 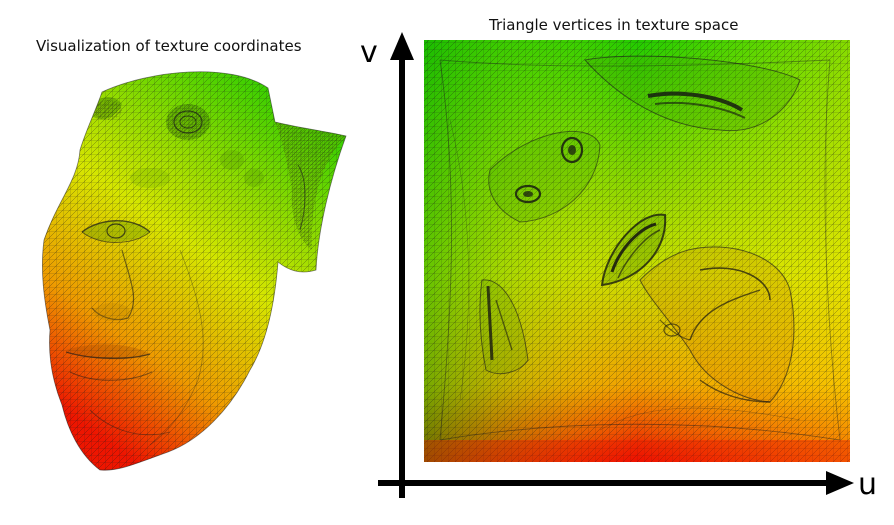 What do you see at coordinates (188, 122) in the screenshot?
I see `face-horn-center` at bounding box center [188, 122].